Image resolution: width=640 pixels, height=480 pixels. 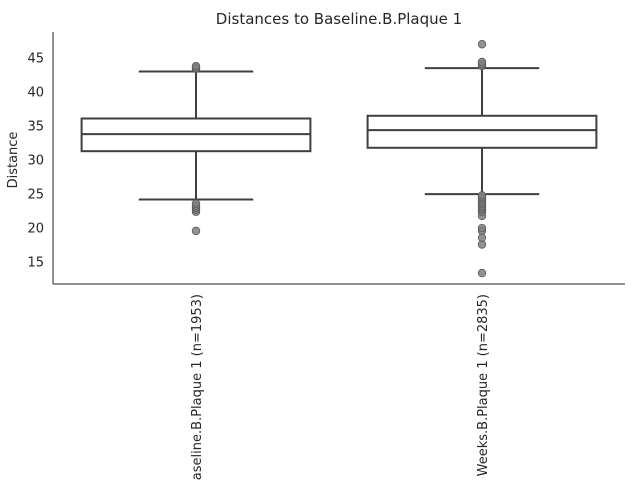 What do you see at coordinates (35, 229) in the screenshot?
I see `y-tick-label: 20` at bounding box center [35, 229].